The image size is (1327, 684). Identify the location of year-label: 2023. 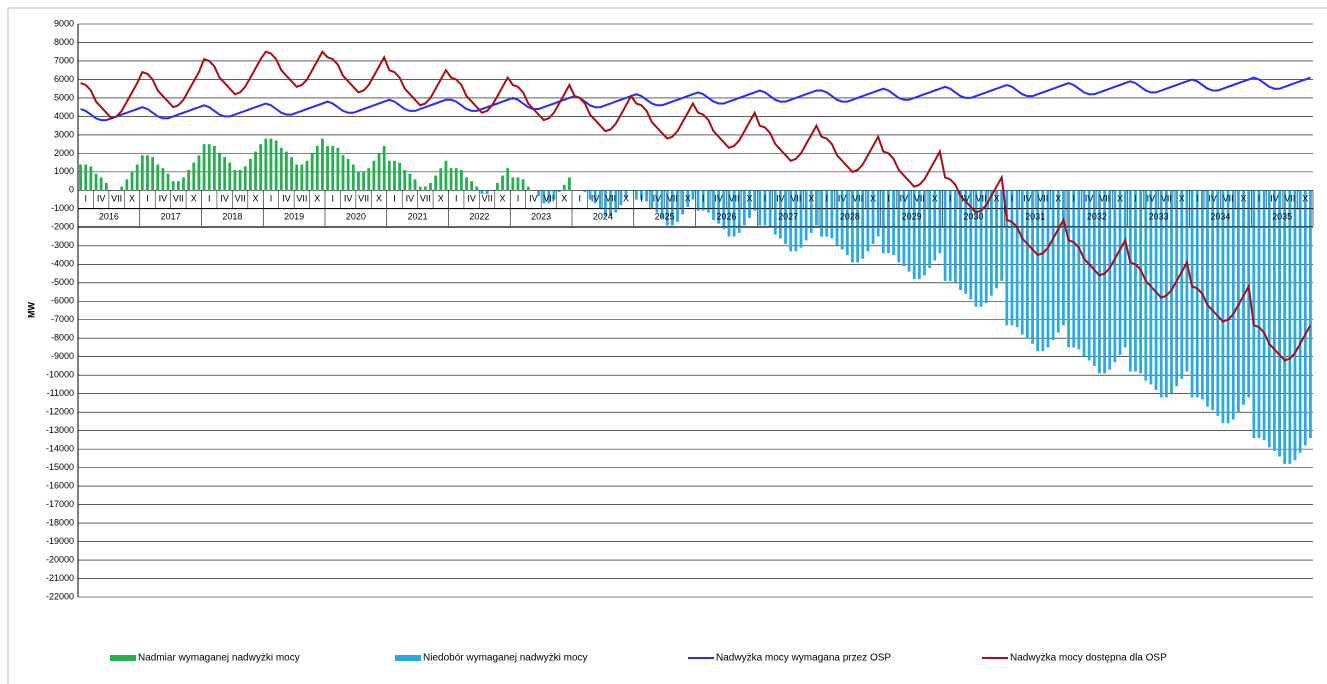
(541, 217).